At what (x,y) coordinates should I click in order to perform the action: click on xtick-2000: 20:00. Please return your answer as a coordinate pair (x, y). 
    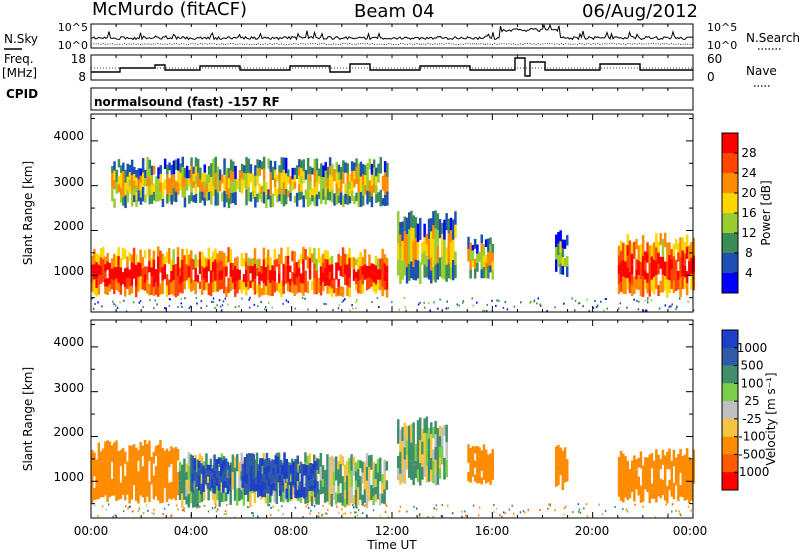
    Looking at the image, I should click on (592, 531).